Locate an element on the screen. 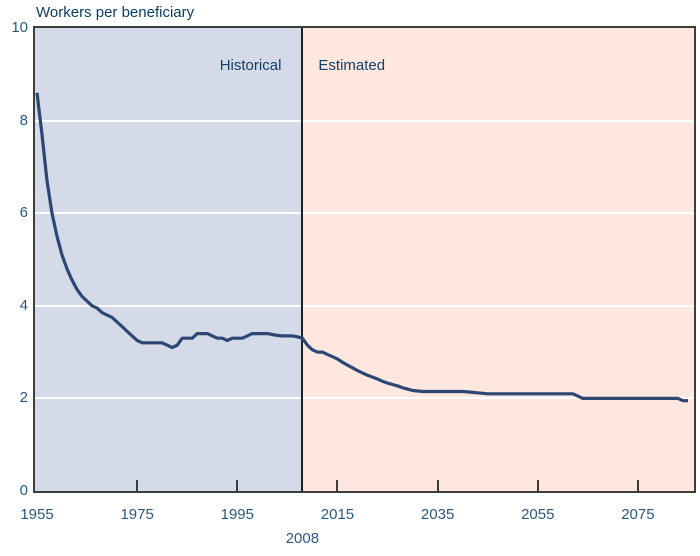 This screenshot has width=700, height=556. x-tick-2015 is located at coordinates (337, 485).